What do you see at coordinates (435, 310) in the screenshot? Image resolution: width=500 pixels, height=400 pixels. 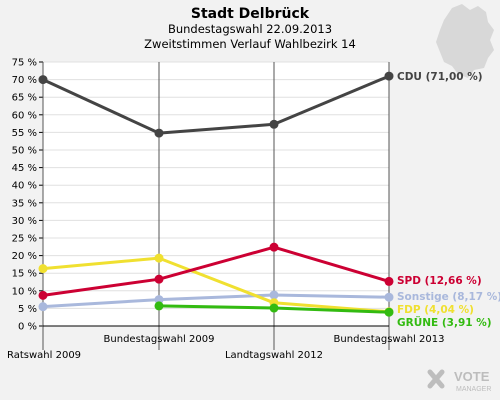 I see `series-label-fdp: FDP (4,04 %)` at bounding box center [435, 310].